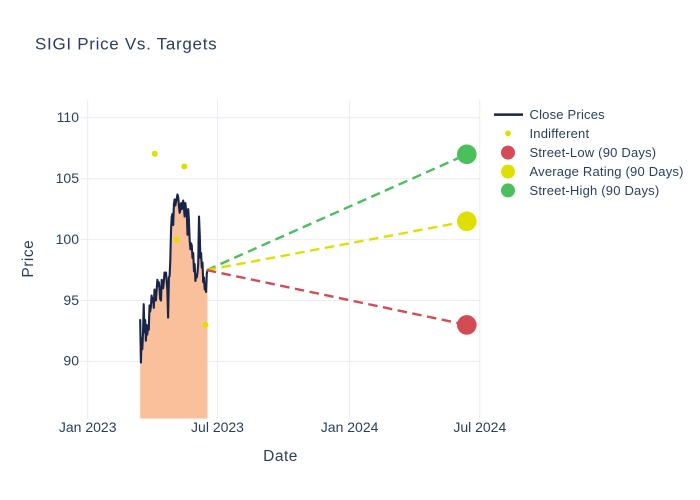 The image size is (700, 500). I want to click on svg-text: Street-Low (90 Days), so click(593, 152).